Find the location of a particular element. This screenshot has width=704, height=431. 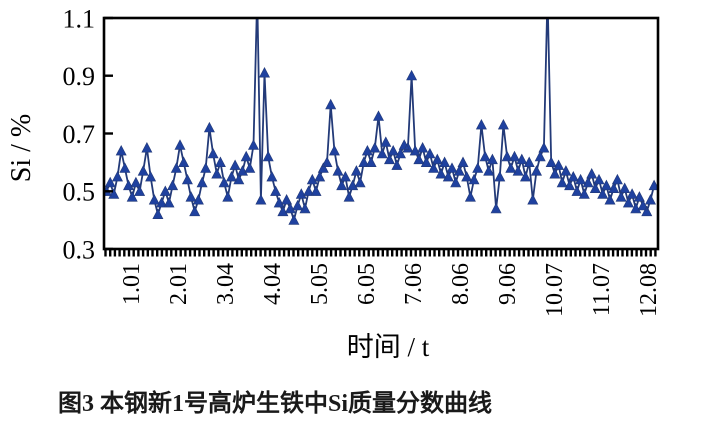

x-axis-title: 时间 / t is located at coordinates (388, 347).